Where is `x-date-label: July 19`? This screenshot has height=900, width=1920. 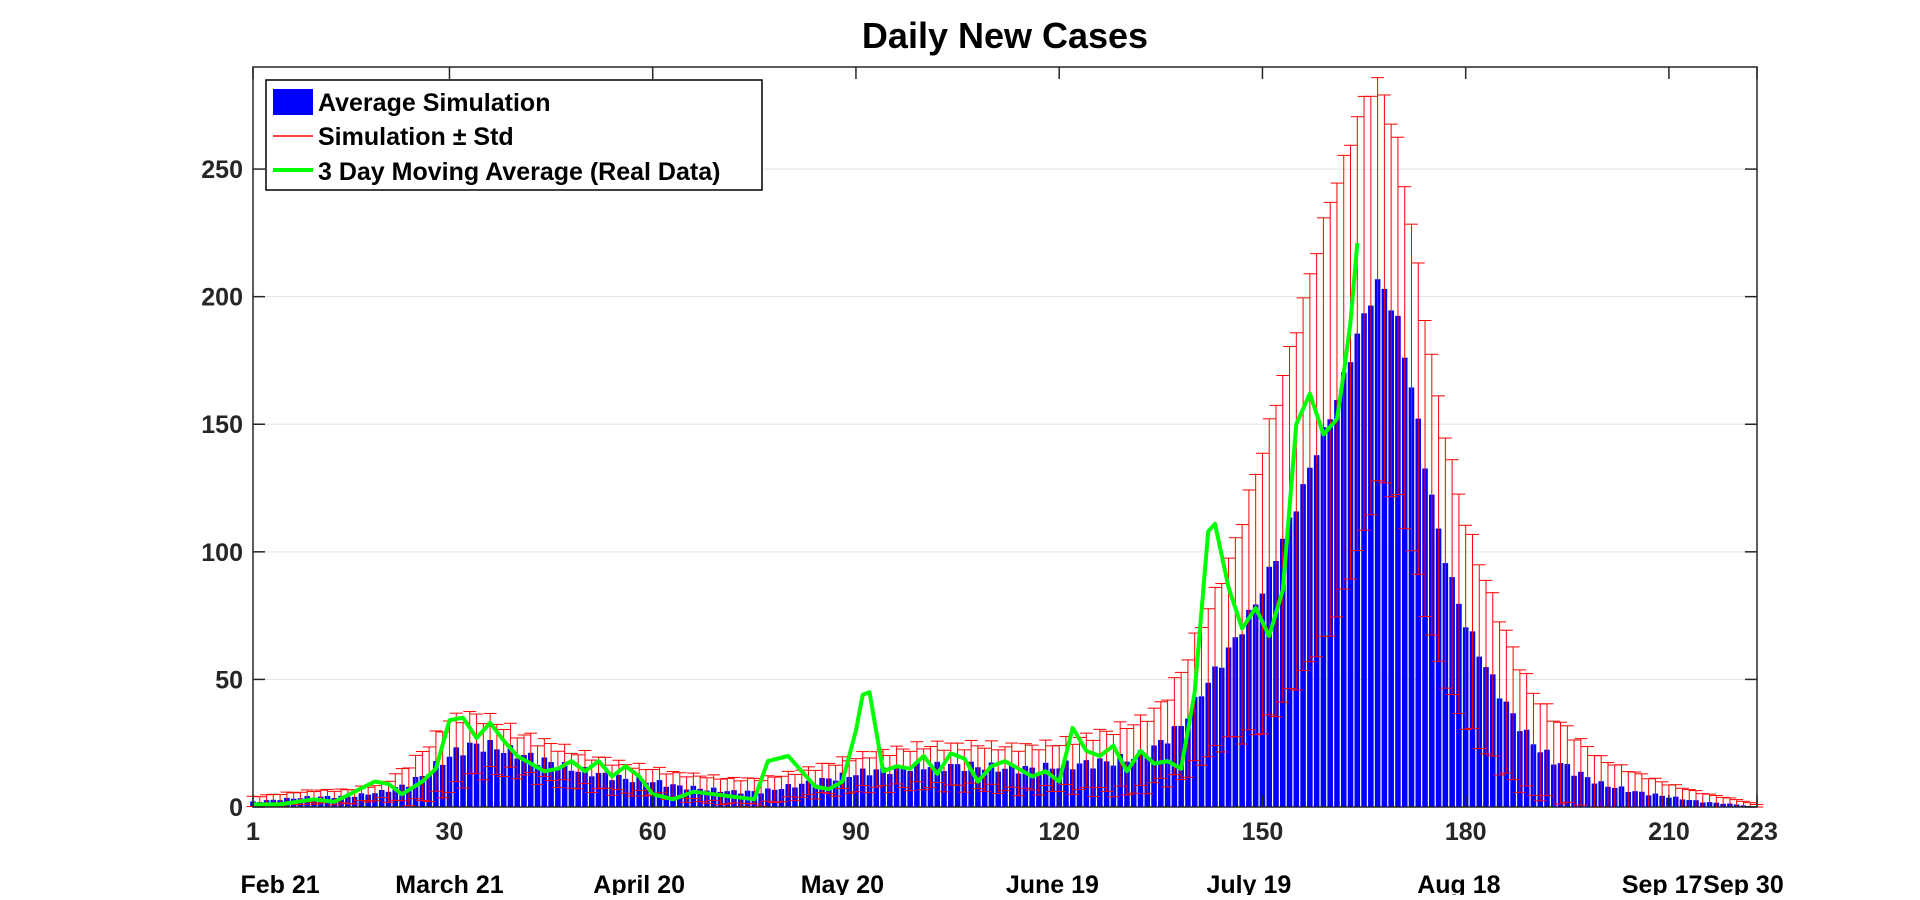 x-date-label: July 19 is located at coordinates (1249, 883).